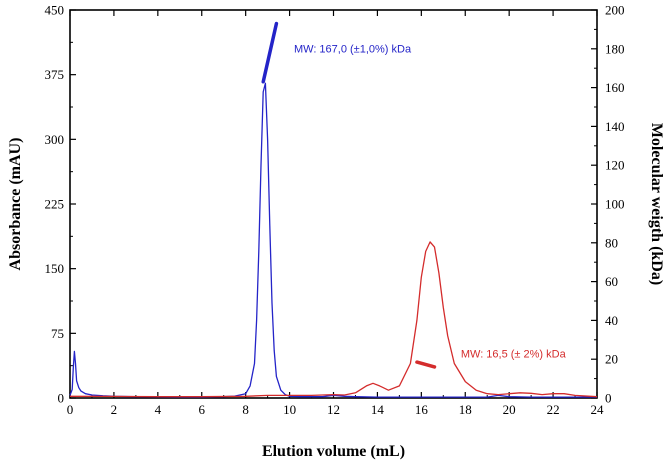 This screenshot has height=463, width=666. I want to click on y-tick-label: 150, so click(55, 268).